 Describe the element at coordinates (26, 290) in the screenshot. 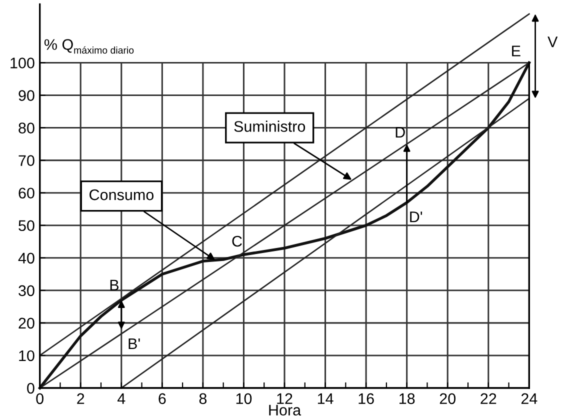

I see `y-tick-label: 30` at that location.